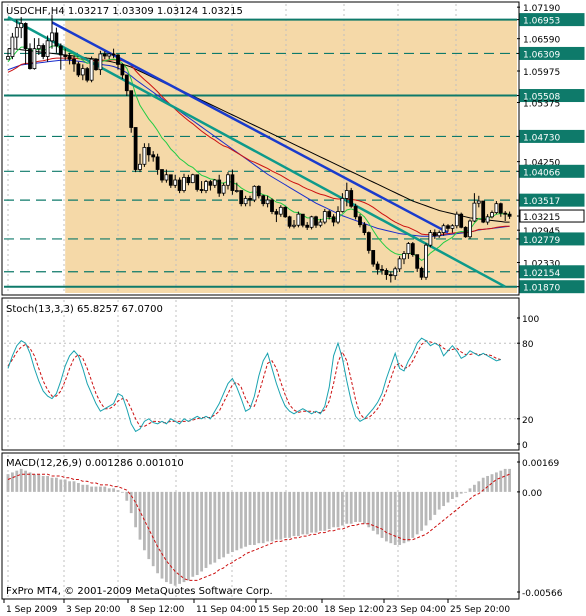  Describe the element at coordinates (530, 320) in the screenshot. I see `stochastic-tick-label: 100` at that location.